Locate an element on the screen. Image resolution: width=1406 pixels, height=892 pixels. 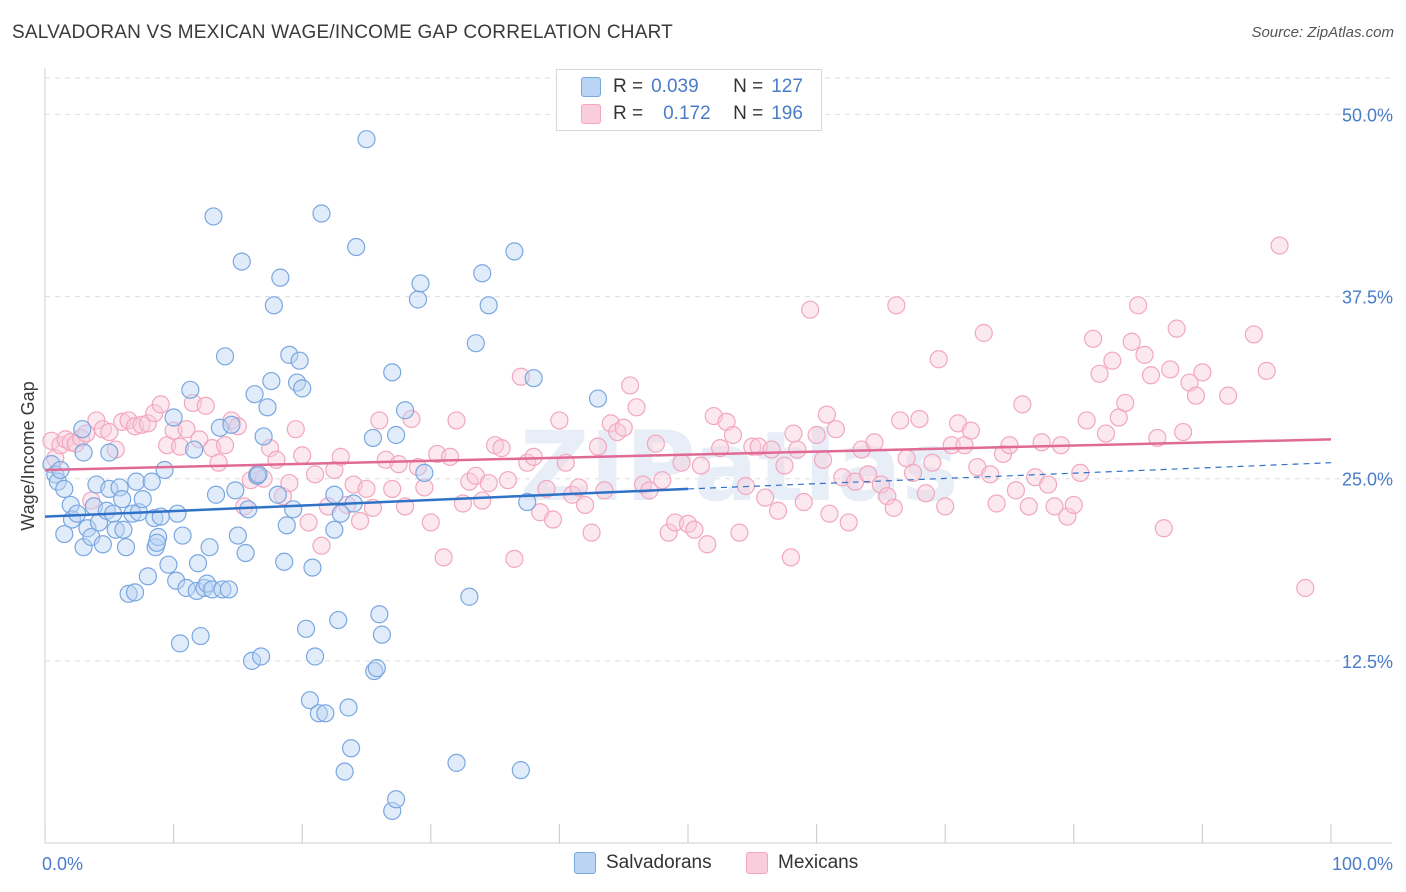
trend-mexicans is located at coordinates (688, 455).